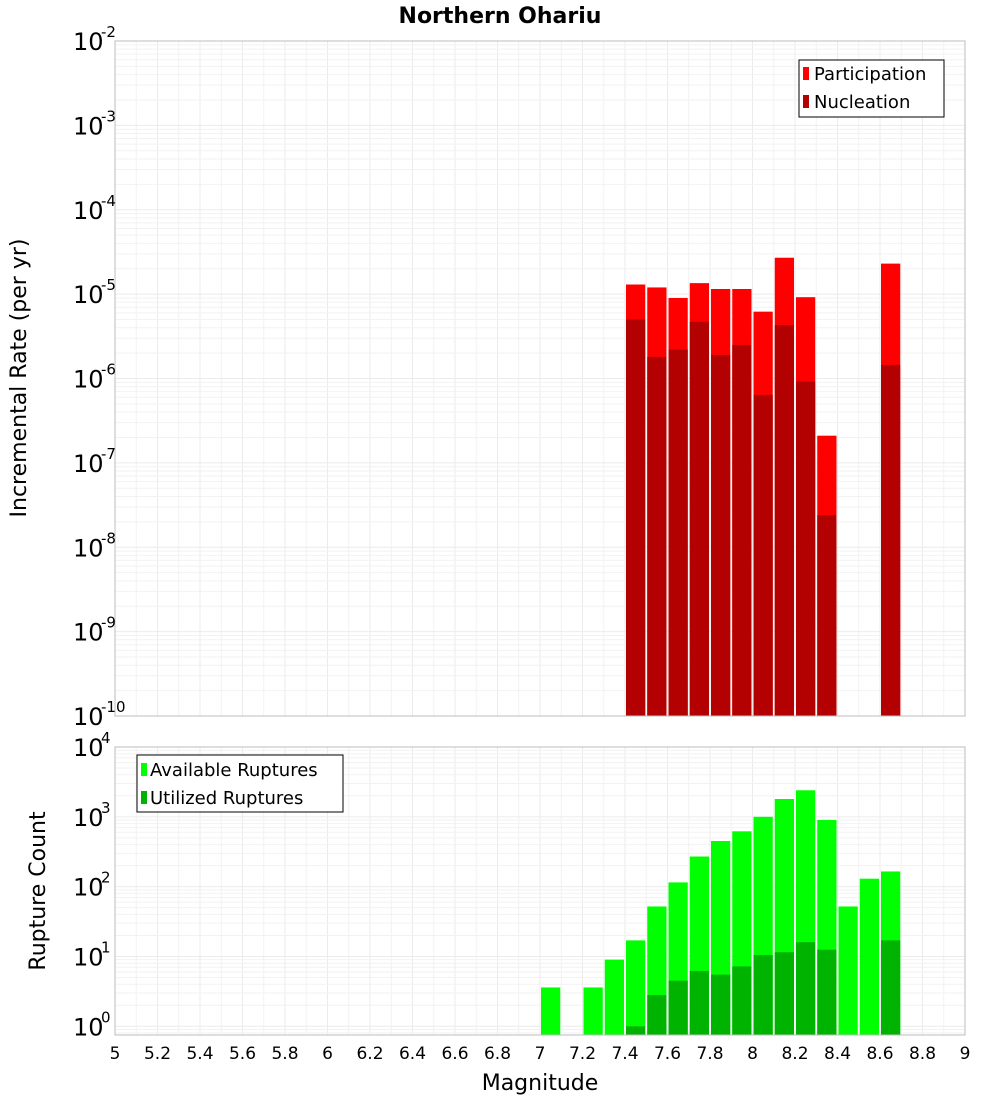 Image resolution: width=1000 pixels, height=1100 pixels. Describe the element at coordinates (106, 878) in the screenshot. I see `bottom-y-tick-exponent: 2` at that location.